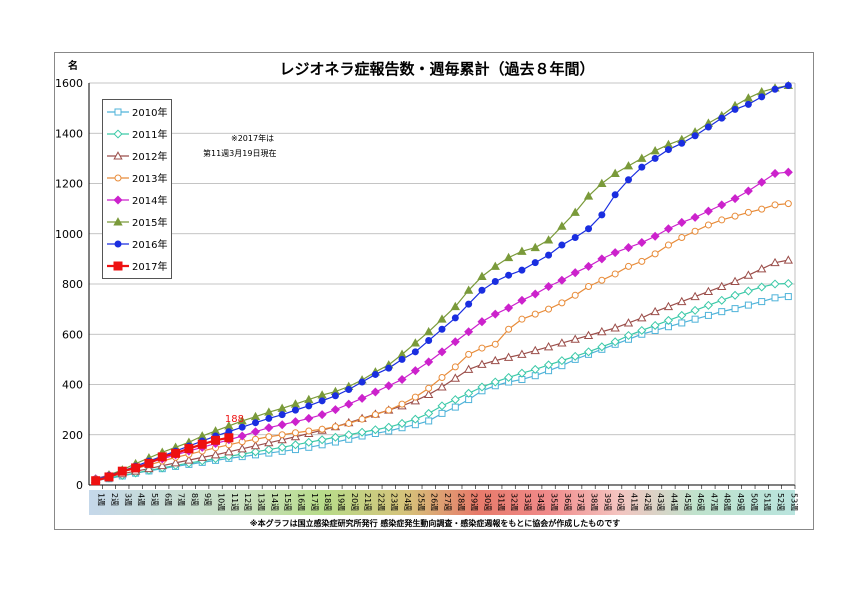 The image size is (842, 595). What do you see at coordinates (540, 502) in the screenshot?
I see `x-tick-label: 34週` at bounding box center [540, 502].